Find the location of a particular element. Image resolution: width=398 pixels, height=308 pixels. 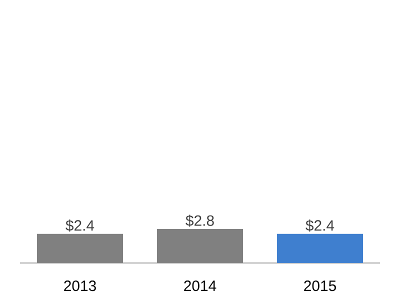

x-tick-label: 2013 is located at coordinates (80, 286).